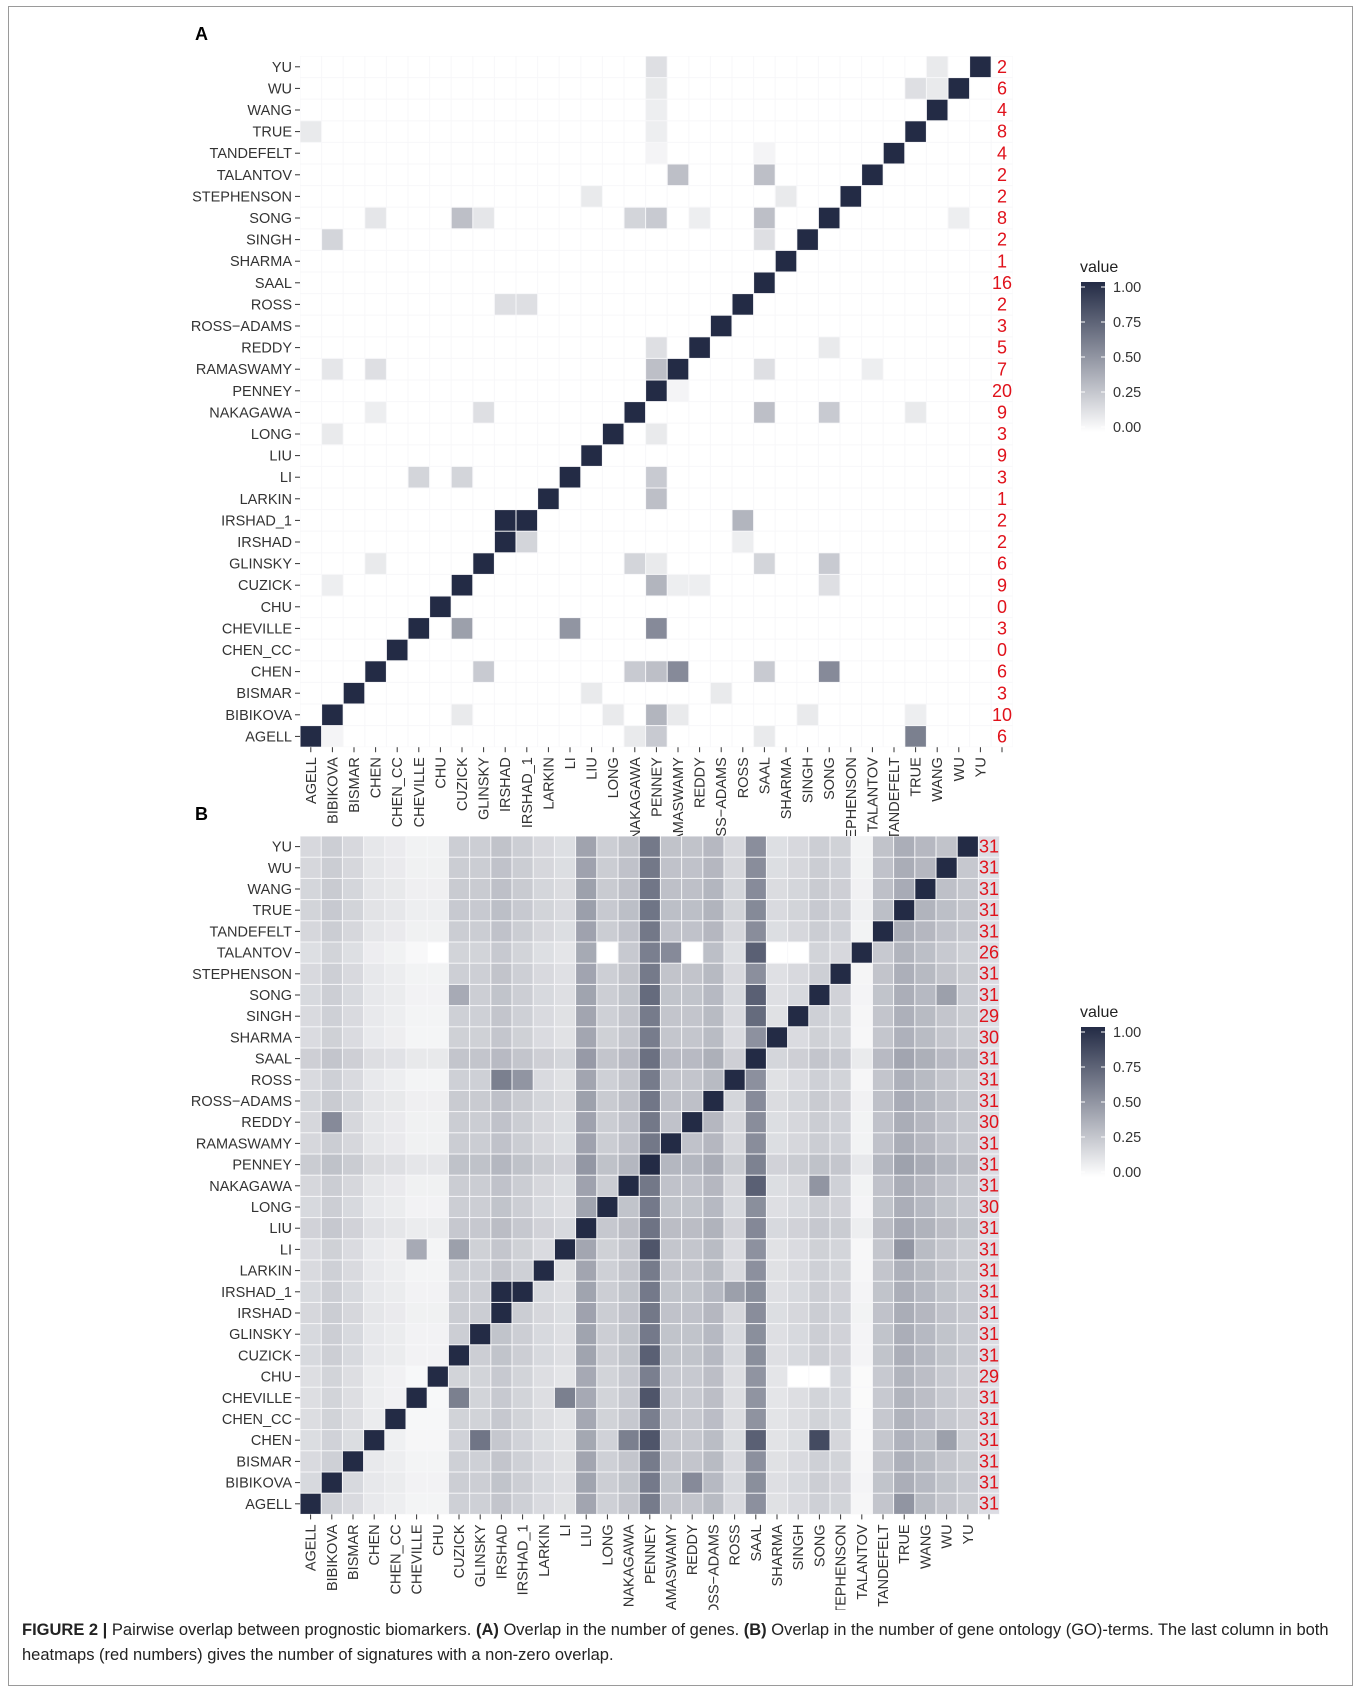  Describe the element at coordinates (273, 133) in the screenshot. I see `y-tick-label: TRUE` at that location.